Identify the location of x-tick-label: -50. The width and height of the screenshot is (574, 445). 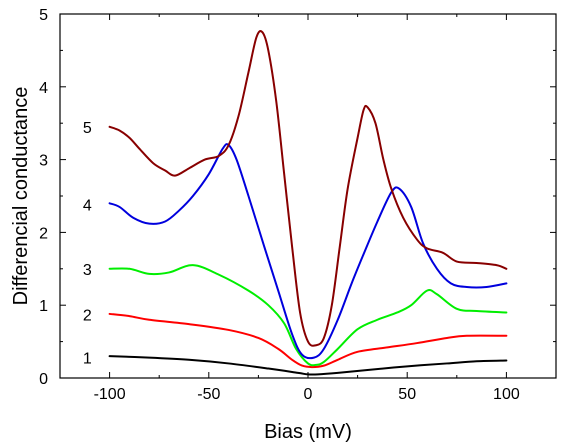
(208, 394).